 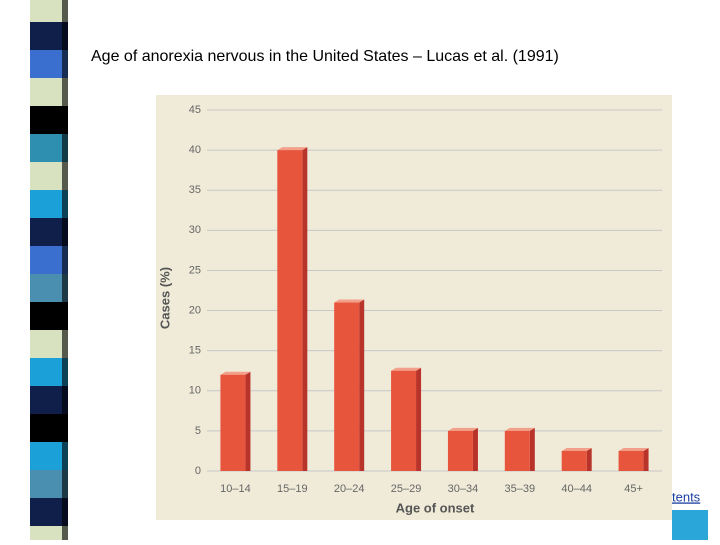 I want to click on x-tick-label: 25–29, so click(x=406, y=489).